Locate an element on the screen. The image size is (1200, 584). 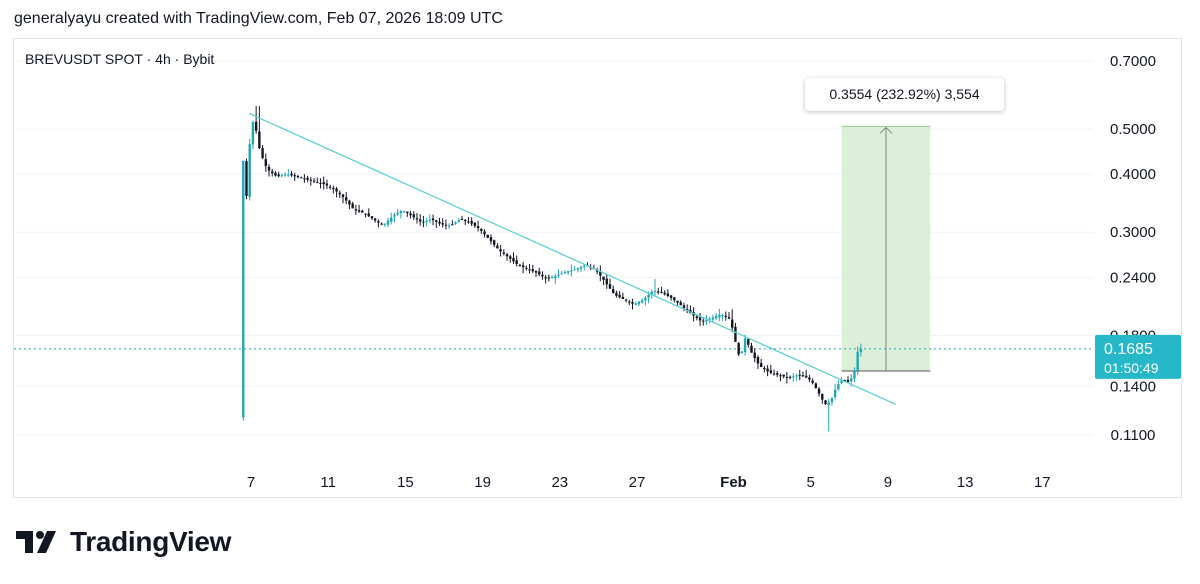
target-measure-label: 0.3554 (232.92%) 3,554 is located at coordinates (904, 94).